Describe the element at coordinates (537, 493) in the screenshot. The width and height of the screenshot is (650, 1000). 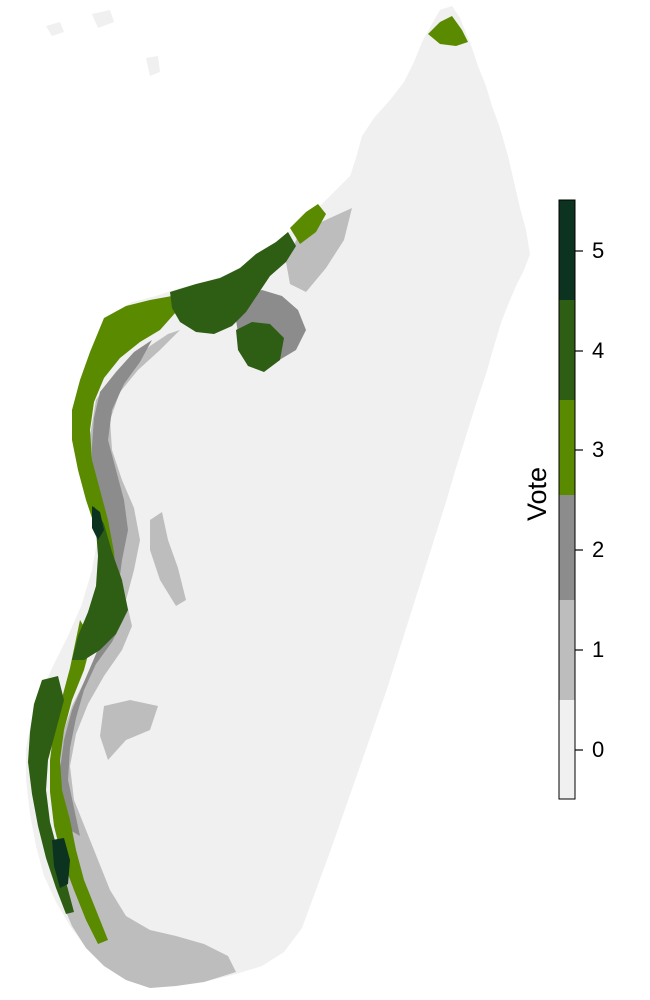
I see `legend-title: Vote` at that location.